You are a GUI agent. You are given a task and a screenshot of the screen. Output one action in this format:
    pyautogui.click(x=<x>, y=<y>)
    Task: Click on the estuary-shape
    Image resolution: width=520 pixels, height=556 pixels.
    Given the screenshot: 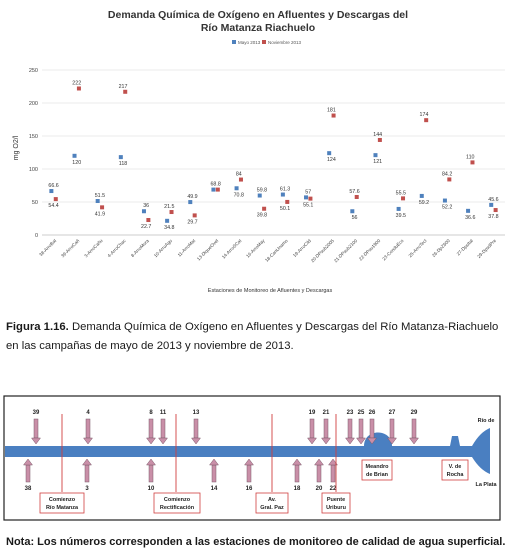 What is the action you would take?
    pyautogui.click(x=481, y=451)
    